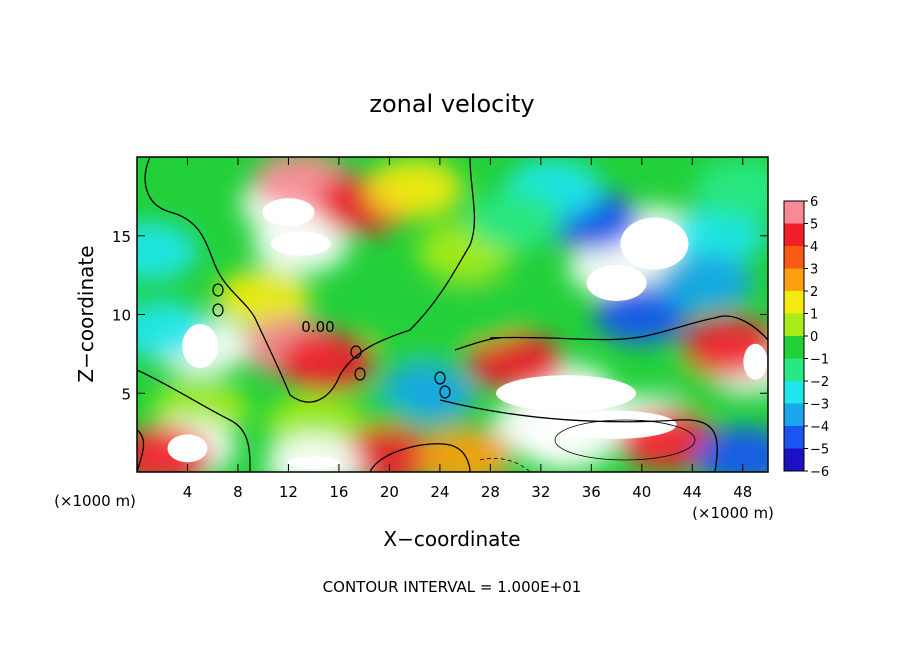 The width and height of the screenshot is (904, 654). Describe the element at coordinates (641, 492) in the screenshot. I see `x-tick-label: 40` at that location.